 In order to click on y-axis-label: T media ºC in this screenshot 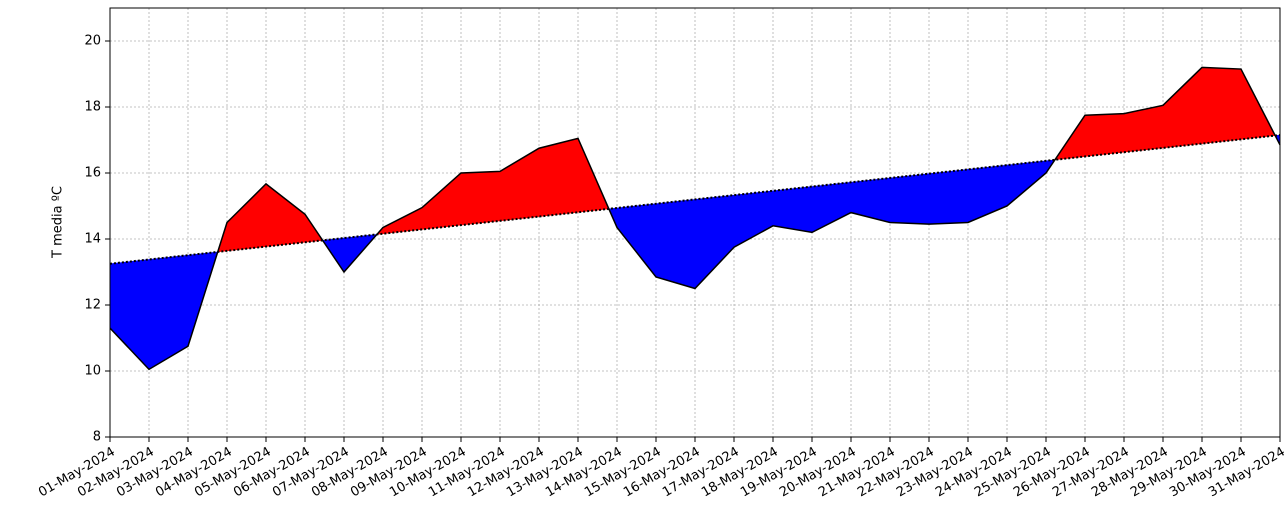, I will do `click(58, 222)`.